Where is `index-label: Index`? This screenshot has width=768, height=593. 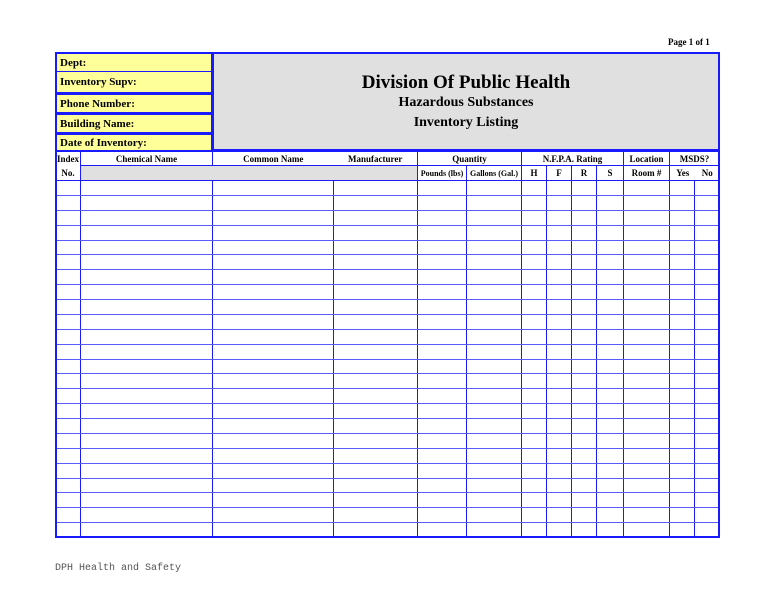 index-label: Index is located at coordinates (67, 159).